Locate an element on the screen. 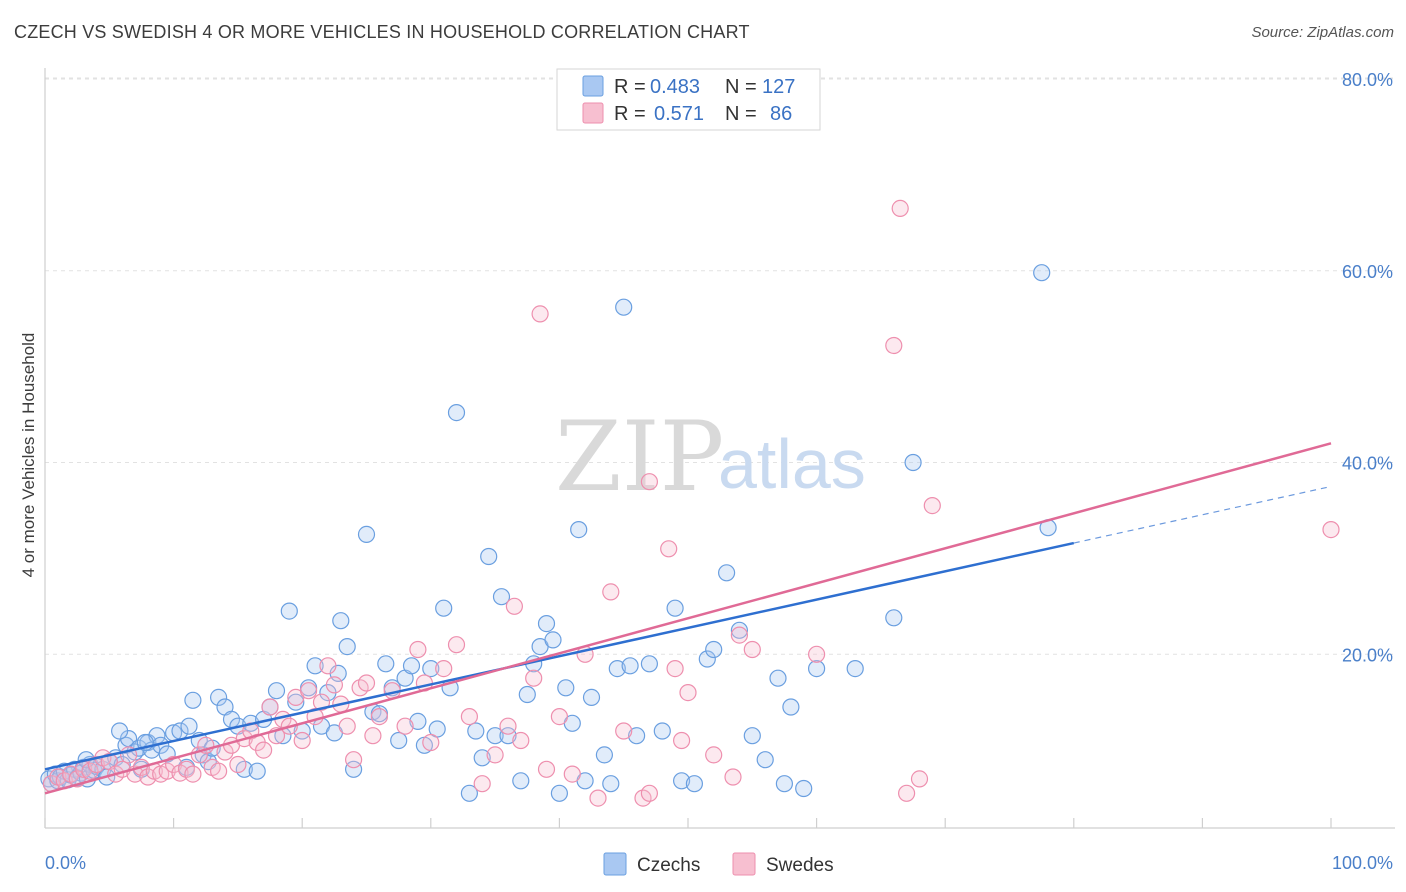  series-label-swedes: Swedes is located at coordinates (800, 865).